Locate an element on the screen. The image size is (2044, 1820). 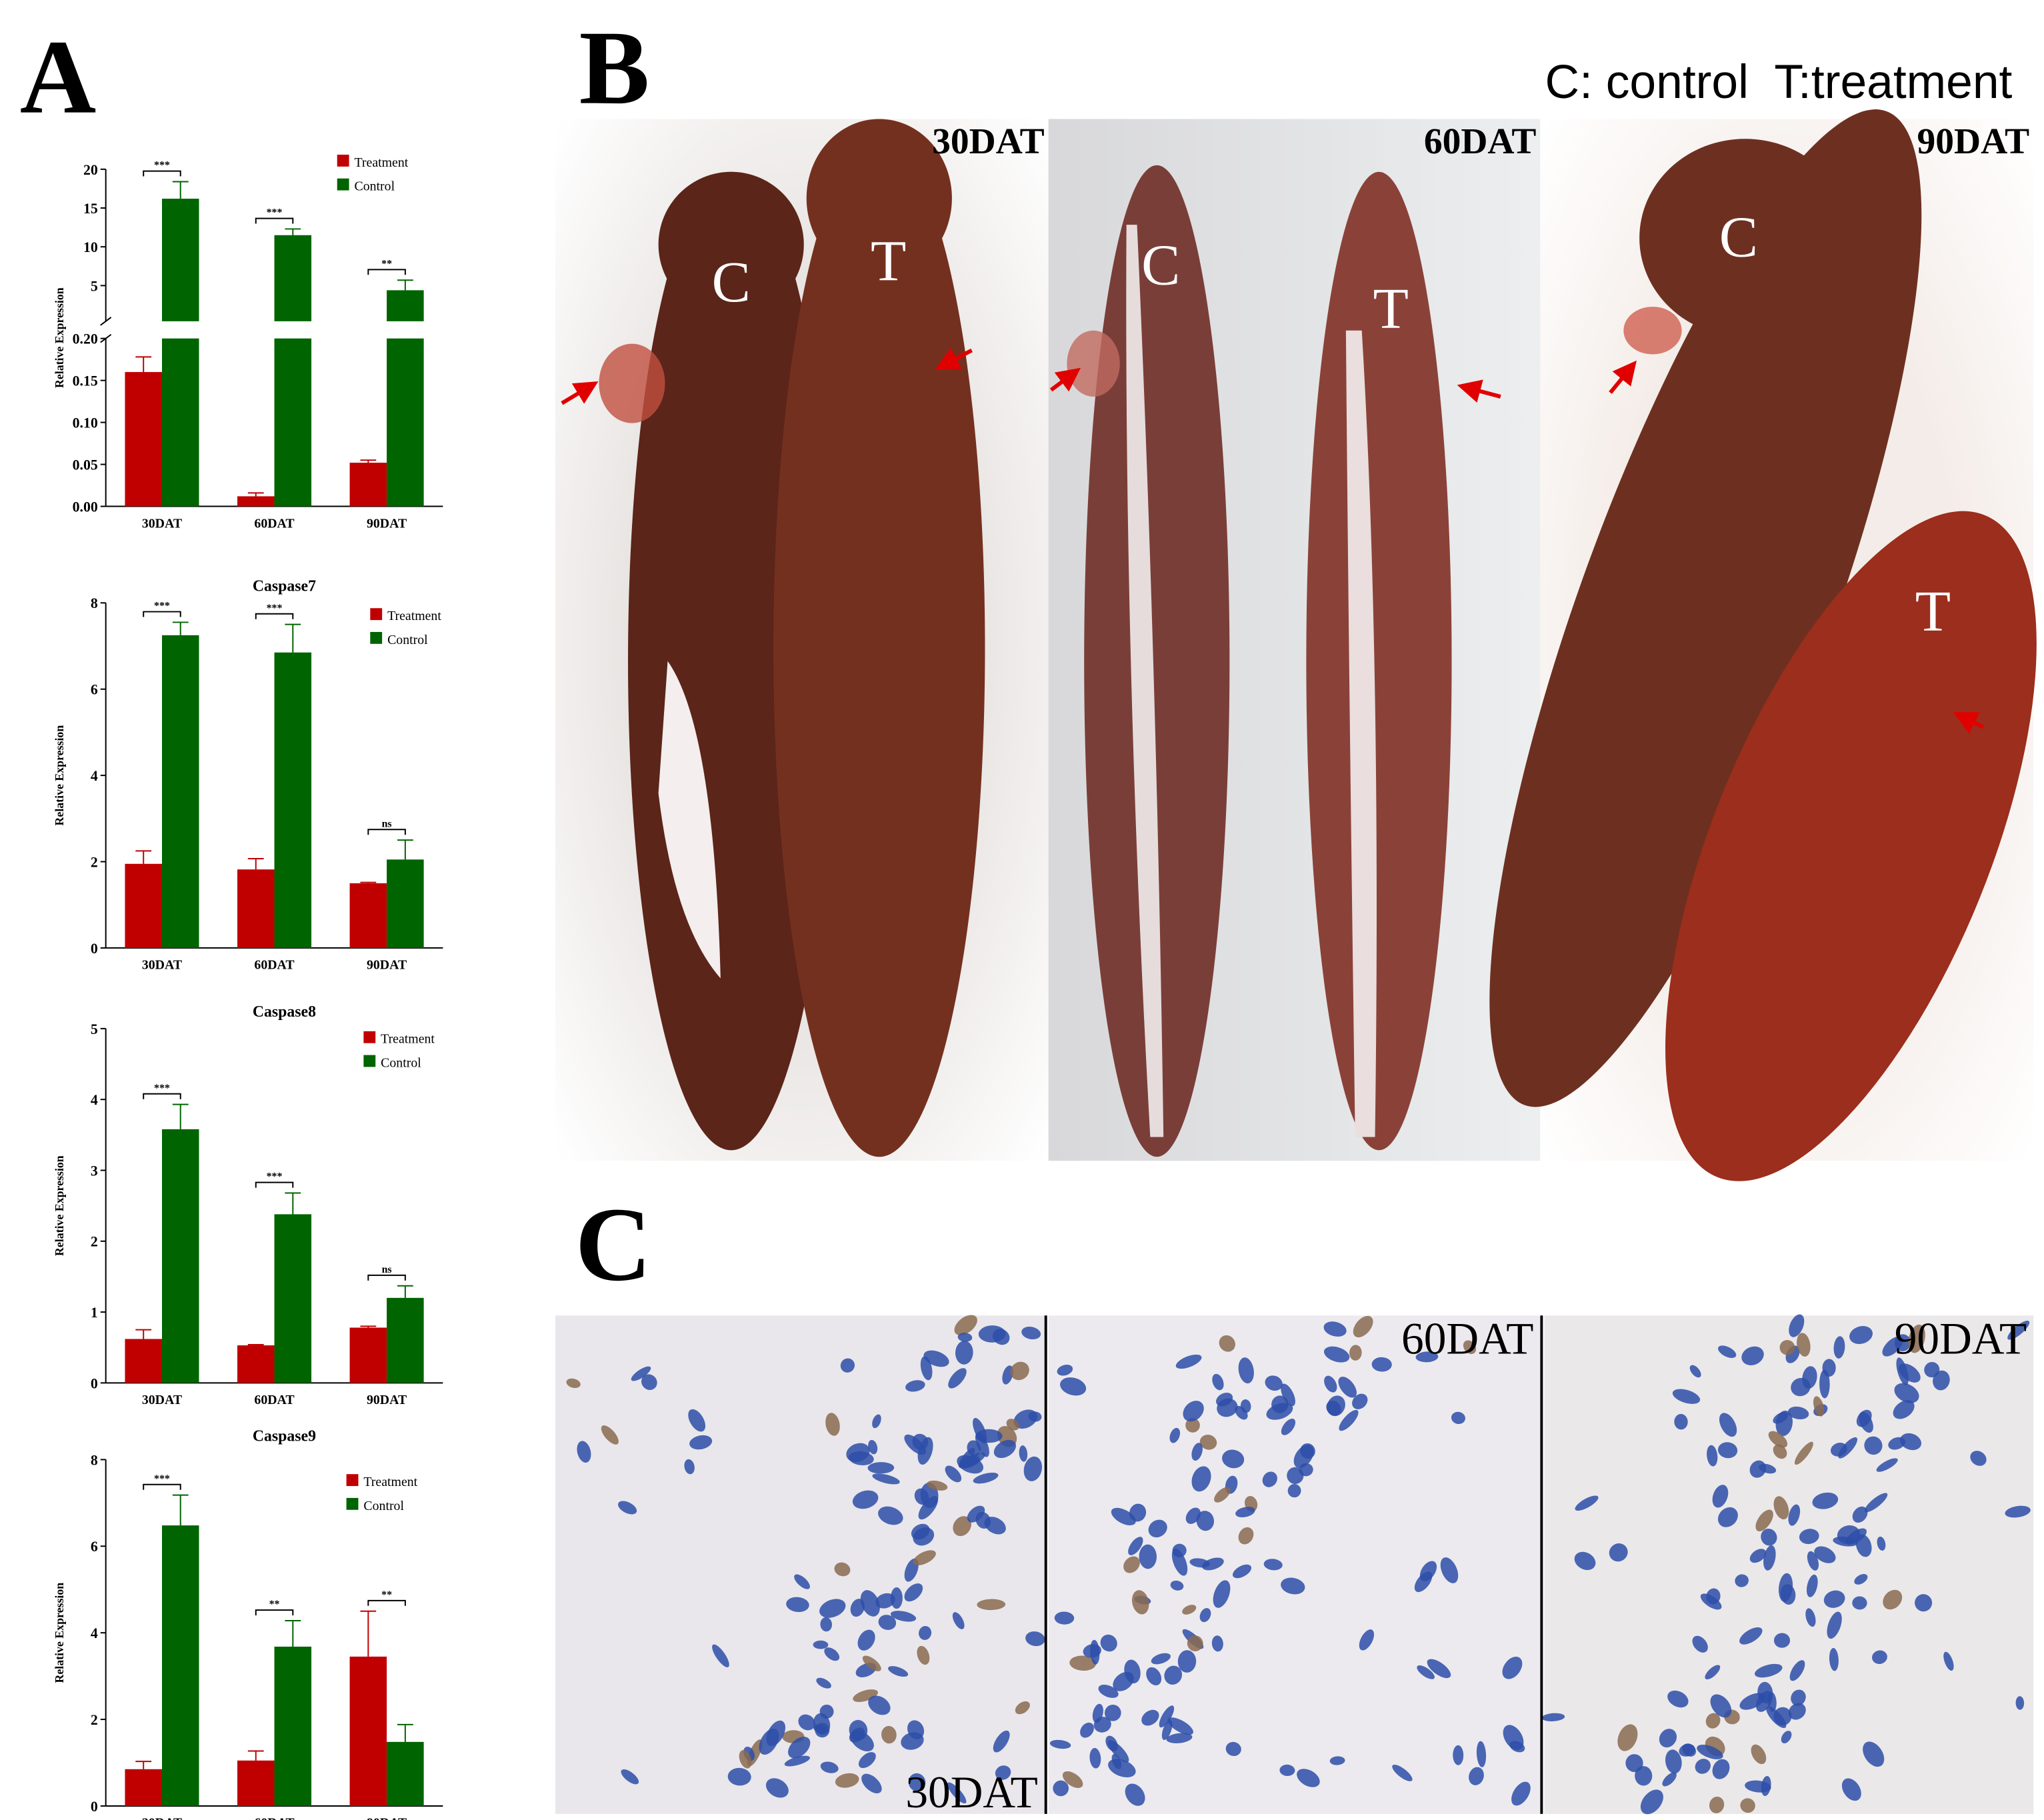
legend-label: Treatment is located at coordinates (390, 1482).